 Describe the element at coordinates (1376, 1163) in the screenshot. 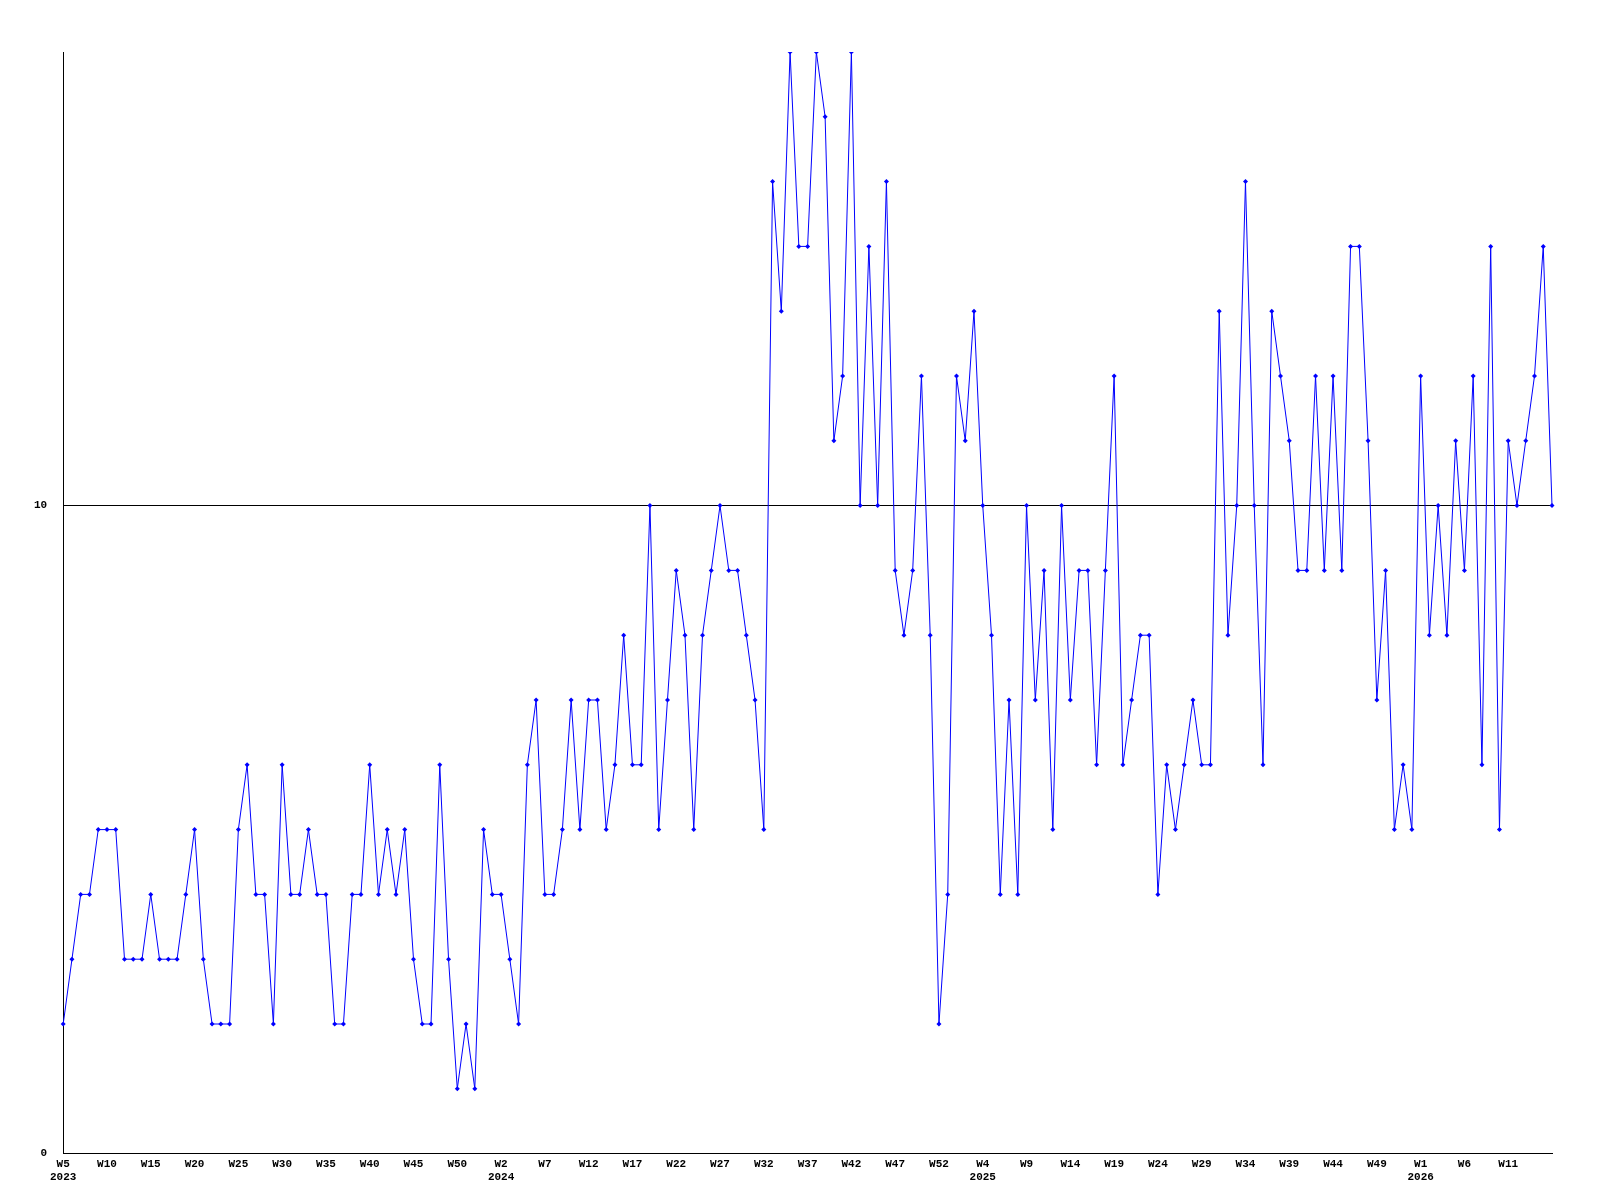

I see `x-tick-label: W49` at that location.